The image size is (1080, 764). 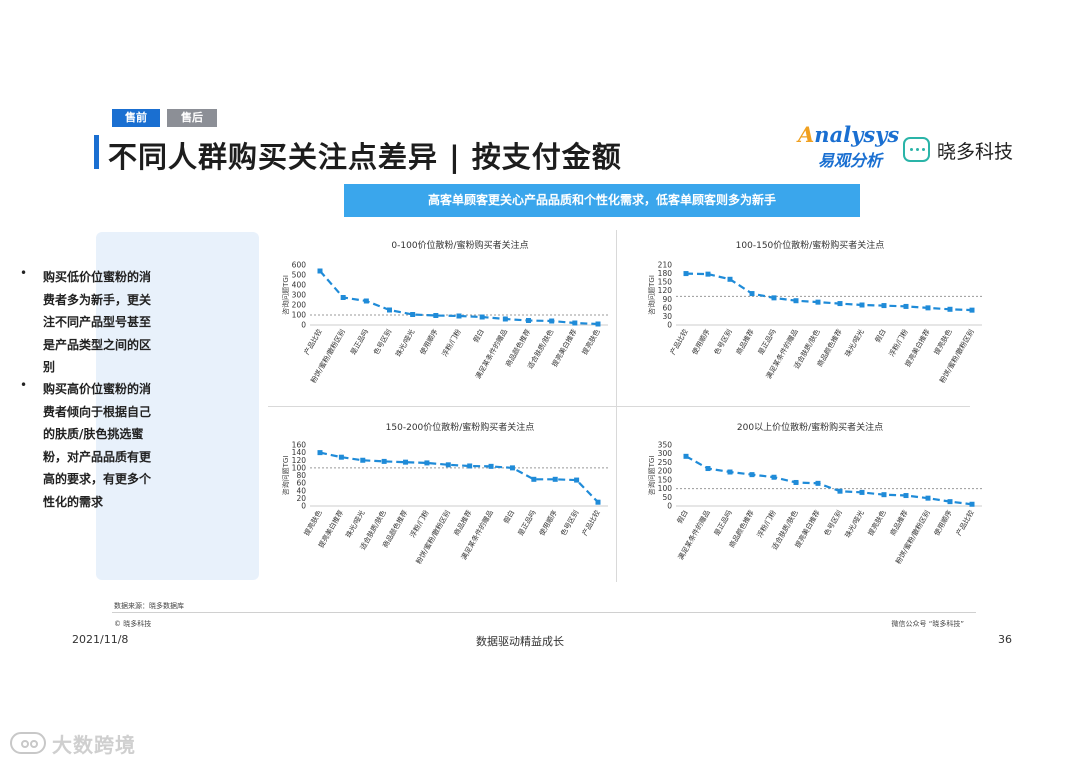 What do you see at coordinates (460, 427) in the screenshot?
I see `chart-title: 150-200价位散粉/蜜粉购买者关注点` at bounding box center [460, 427].